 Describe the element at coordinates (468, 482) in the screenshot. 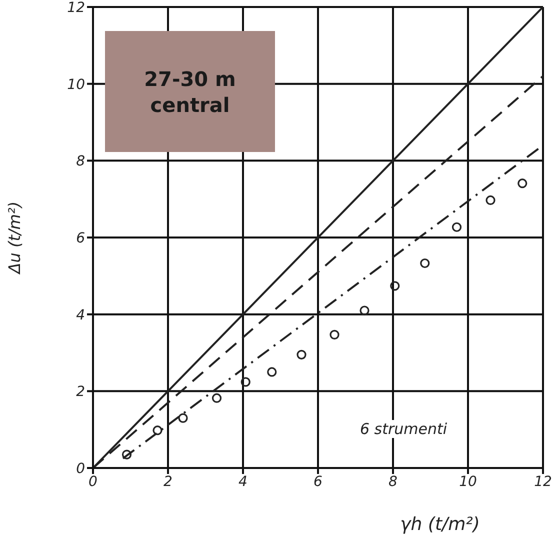

I see `x-tick-label: 10` at that location.